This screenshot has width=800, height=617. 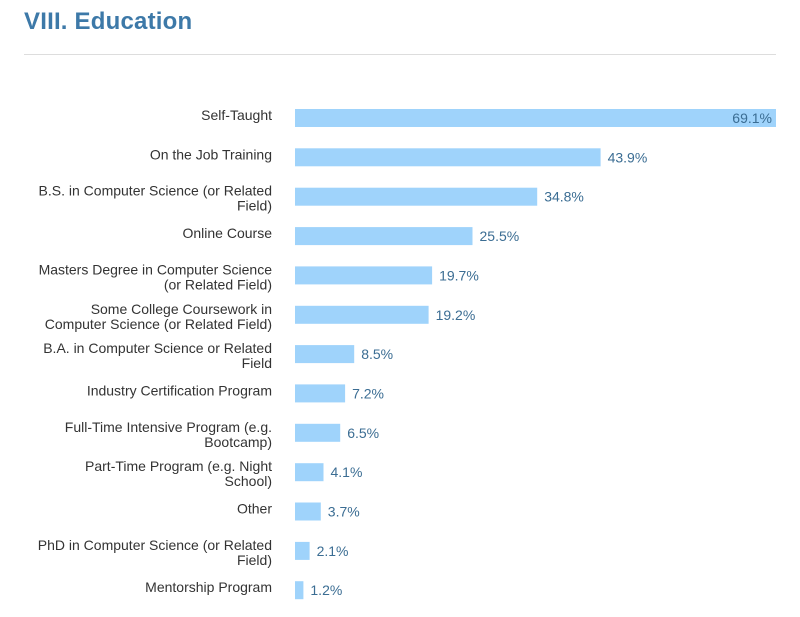 I want to click on bar-value-label-11: 2.1%, so click(x=333, y=551).